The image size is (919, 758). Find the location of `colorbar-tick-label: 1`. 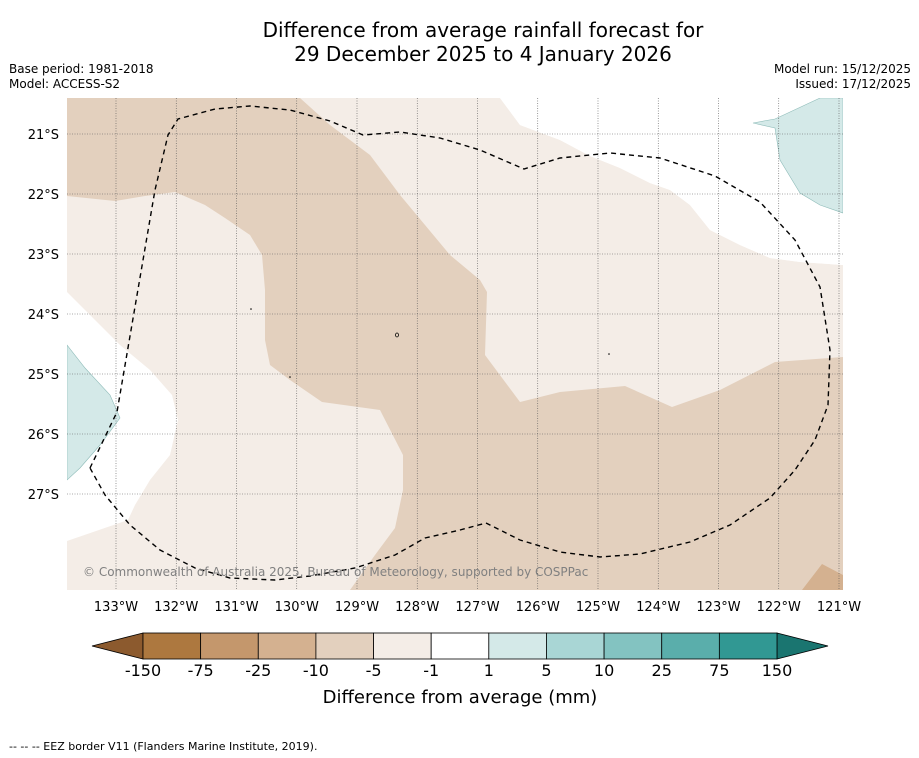

colorbar-tick-label: 1 is located at coordinates (489, 670).